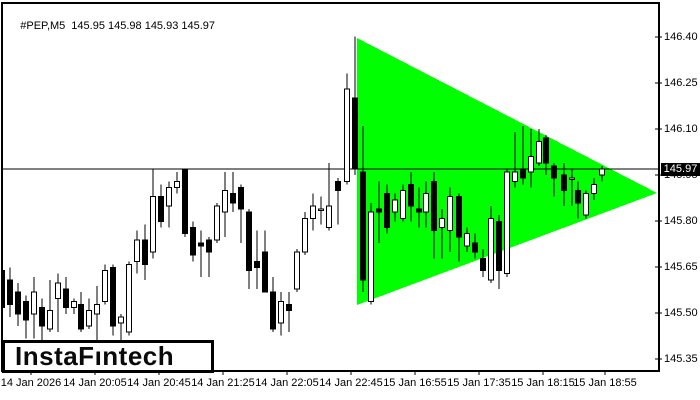  Describe the element at coordinates (223, 383) in the screenshot. I see `time-axis-label: 14 Jan 21:25` at that location.